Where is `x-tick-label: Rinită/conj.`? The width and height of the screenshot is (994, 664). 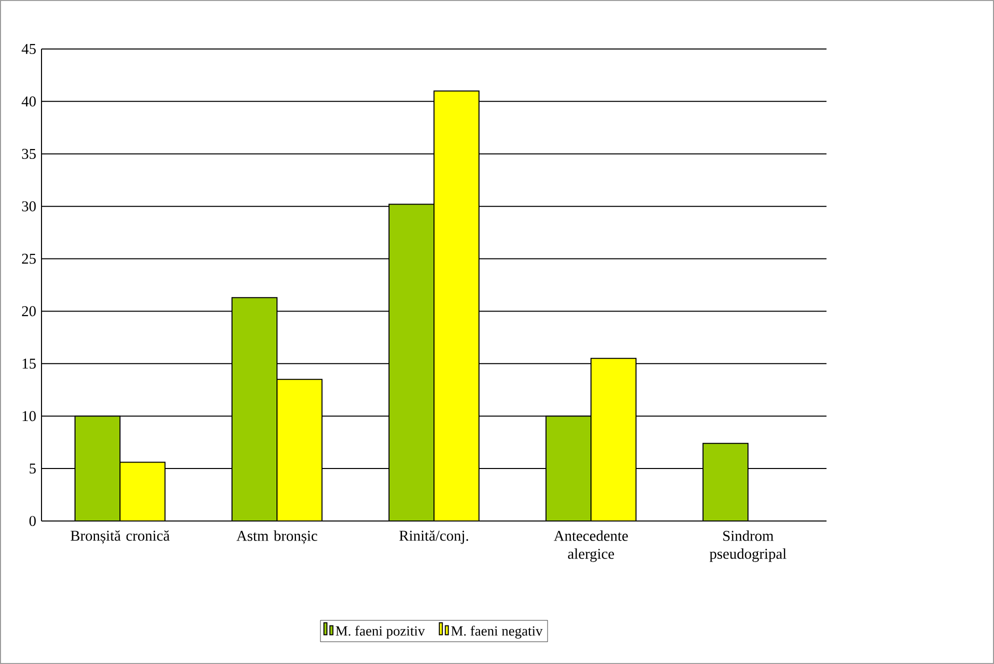 x-tick-label: Rinită/conj. is located at coordinates (433, 537).